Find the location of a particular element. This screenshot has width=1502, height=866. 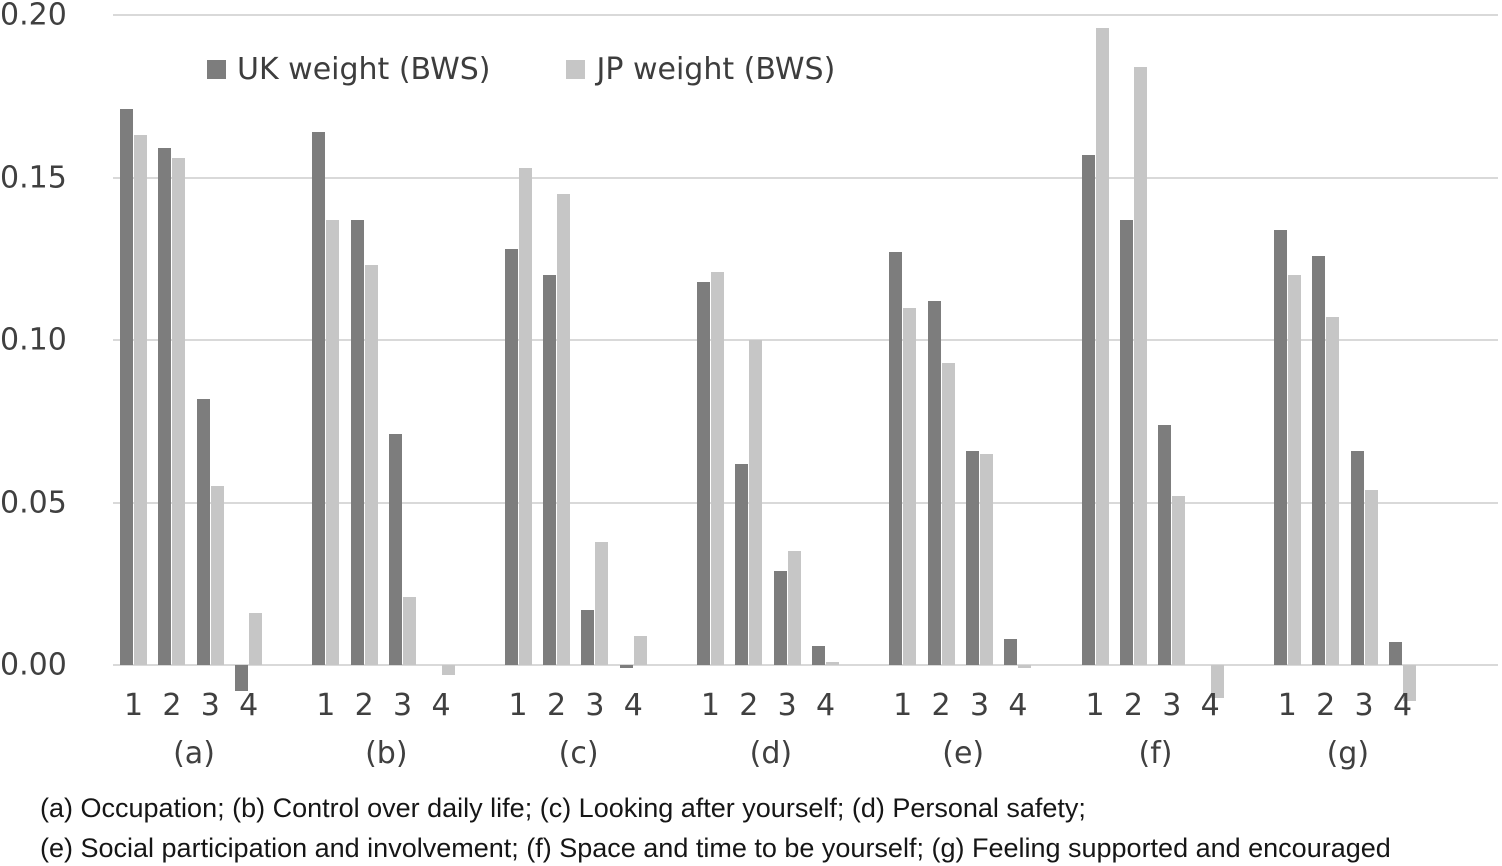

x-group-label: (d) is located at coordinates (771, 753).